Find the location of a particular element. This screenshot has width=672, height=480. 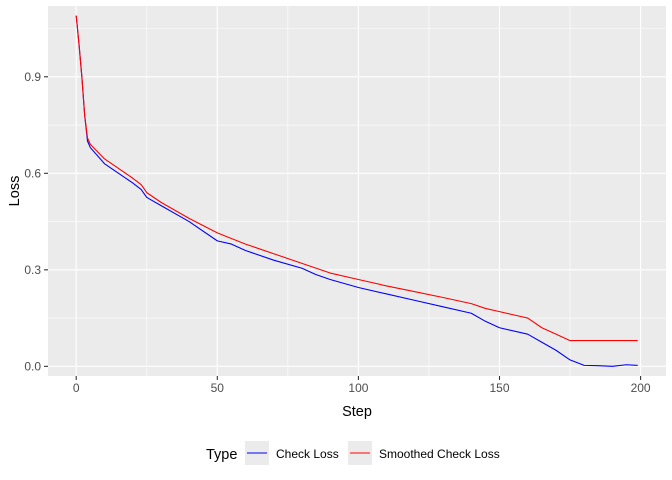

x-axis-title: Step is located at coordinates (357, 412).